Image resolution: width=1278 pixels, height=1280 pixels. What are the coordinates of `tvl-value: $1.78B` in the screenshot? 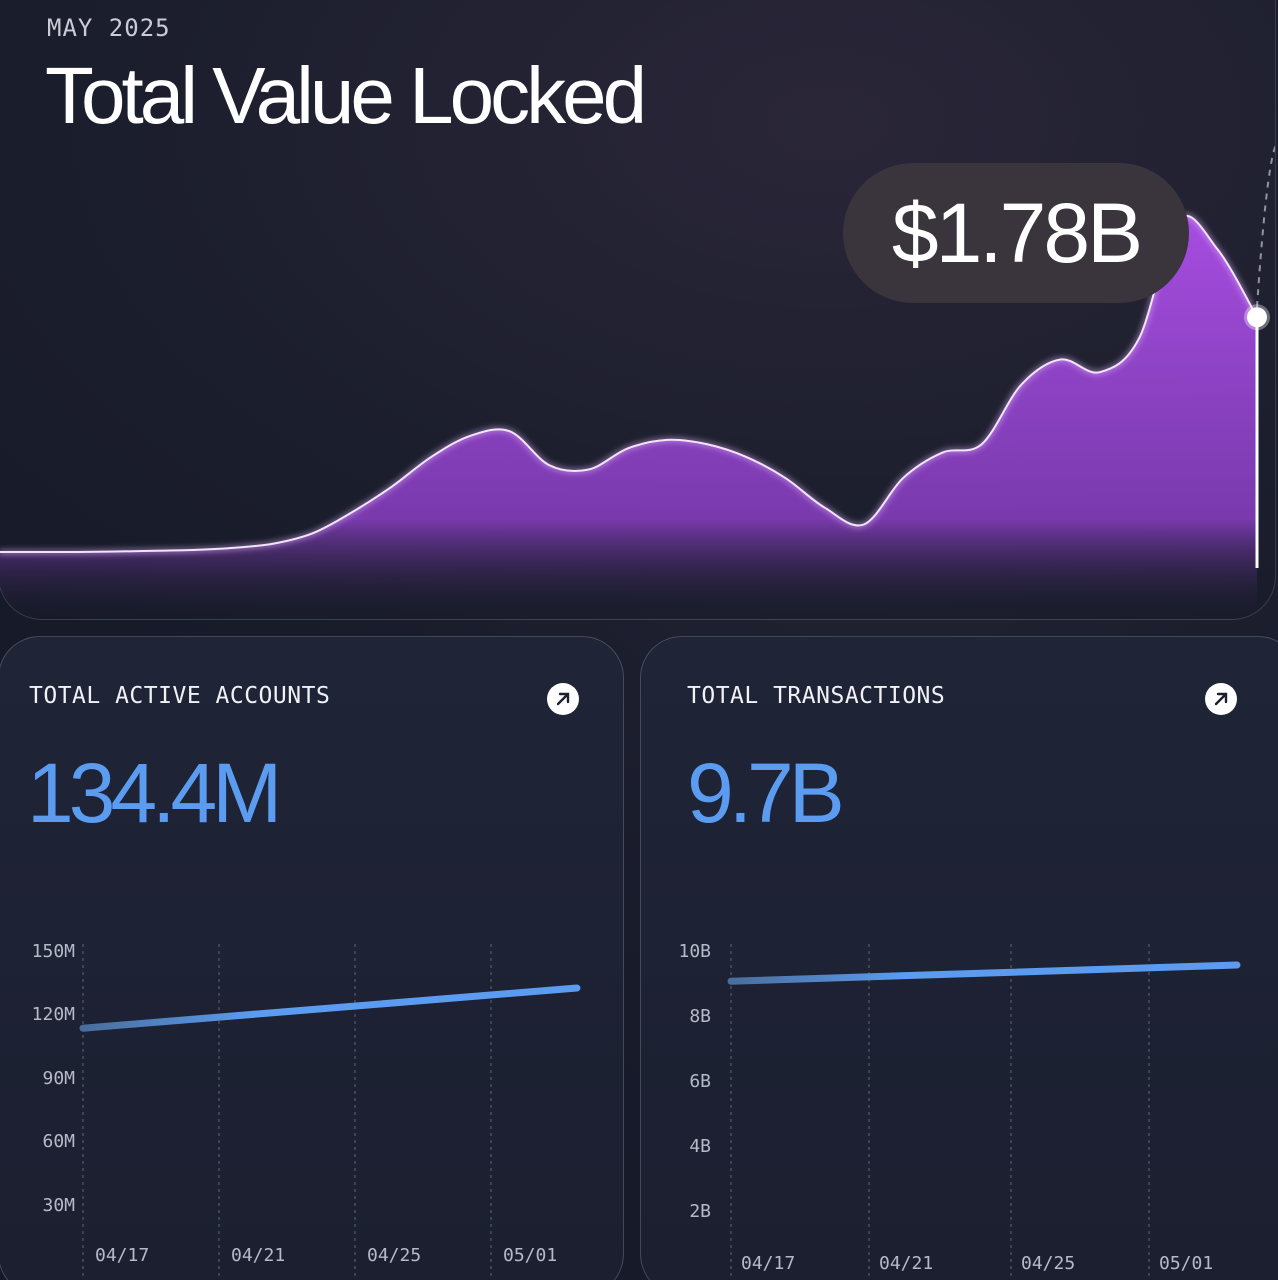 It's located at (1017, 232).